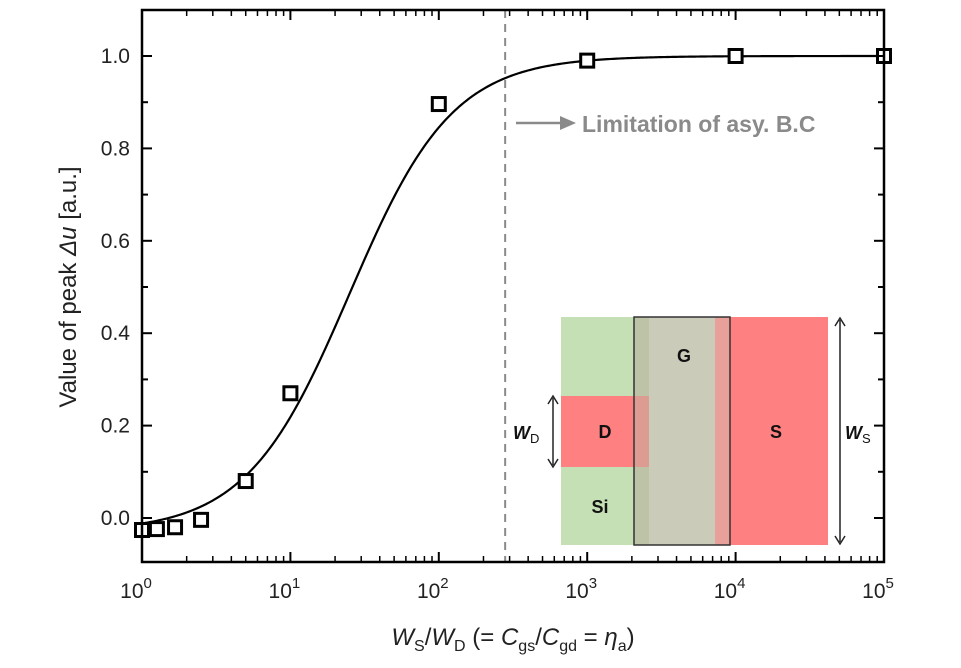 Image resolution: width=961 pixels, height=668 pixels. What do you see at coordinates (460, 646) in the screenshot?
I see `axis-title-part: D` at bounding box center [460, 646].